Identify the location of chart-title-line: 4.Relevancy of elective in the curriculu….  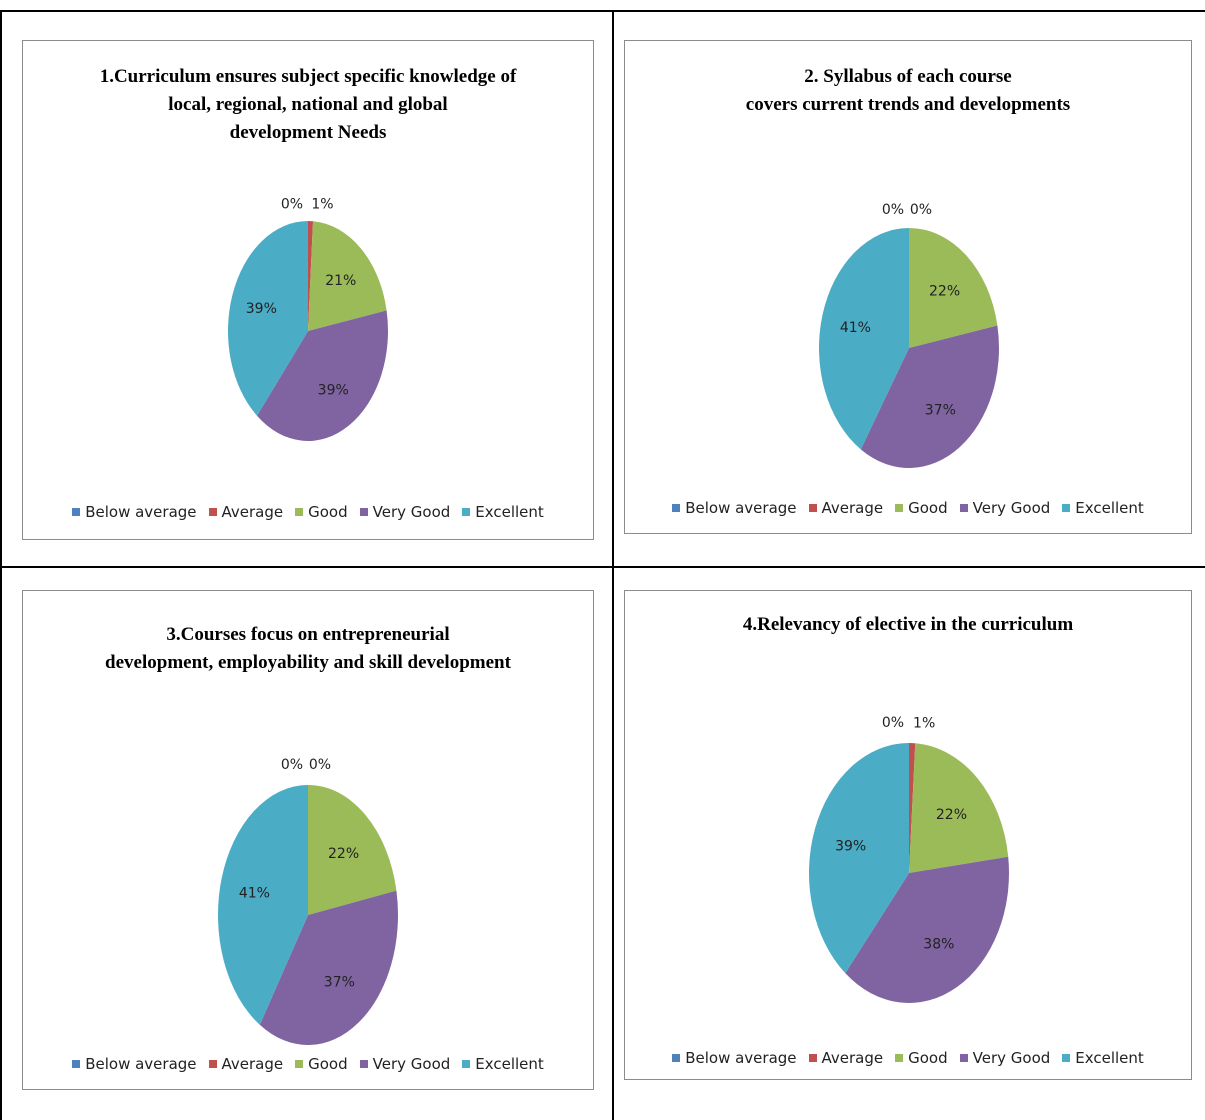
(908, 624).